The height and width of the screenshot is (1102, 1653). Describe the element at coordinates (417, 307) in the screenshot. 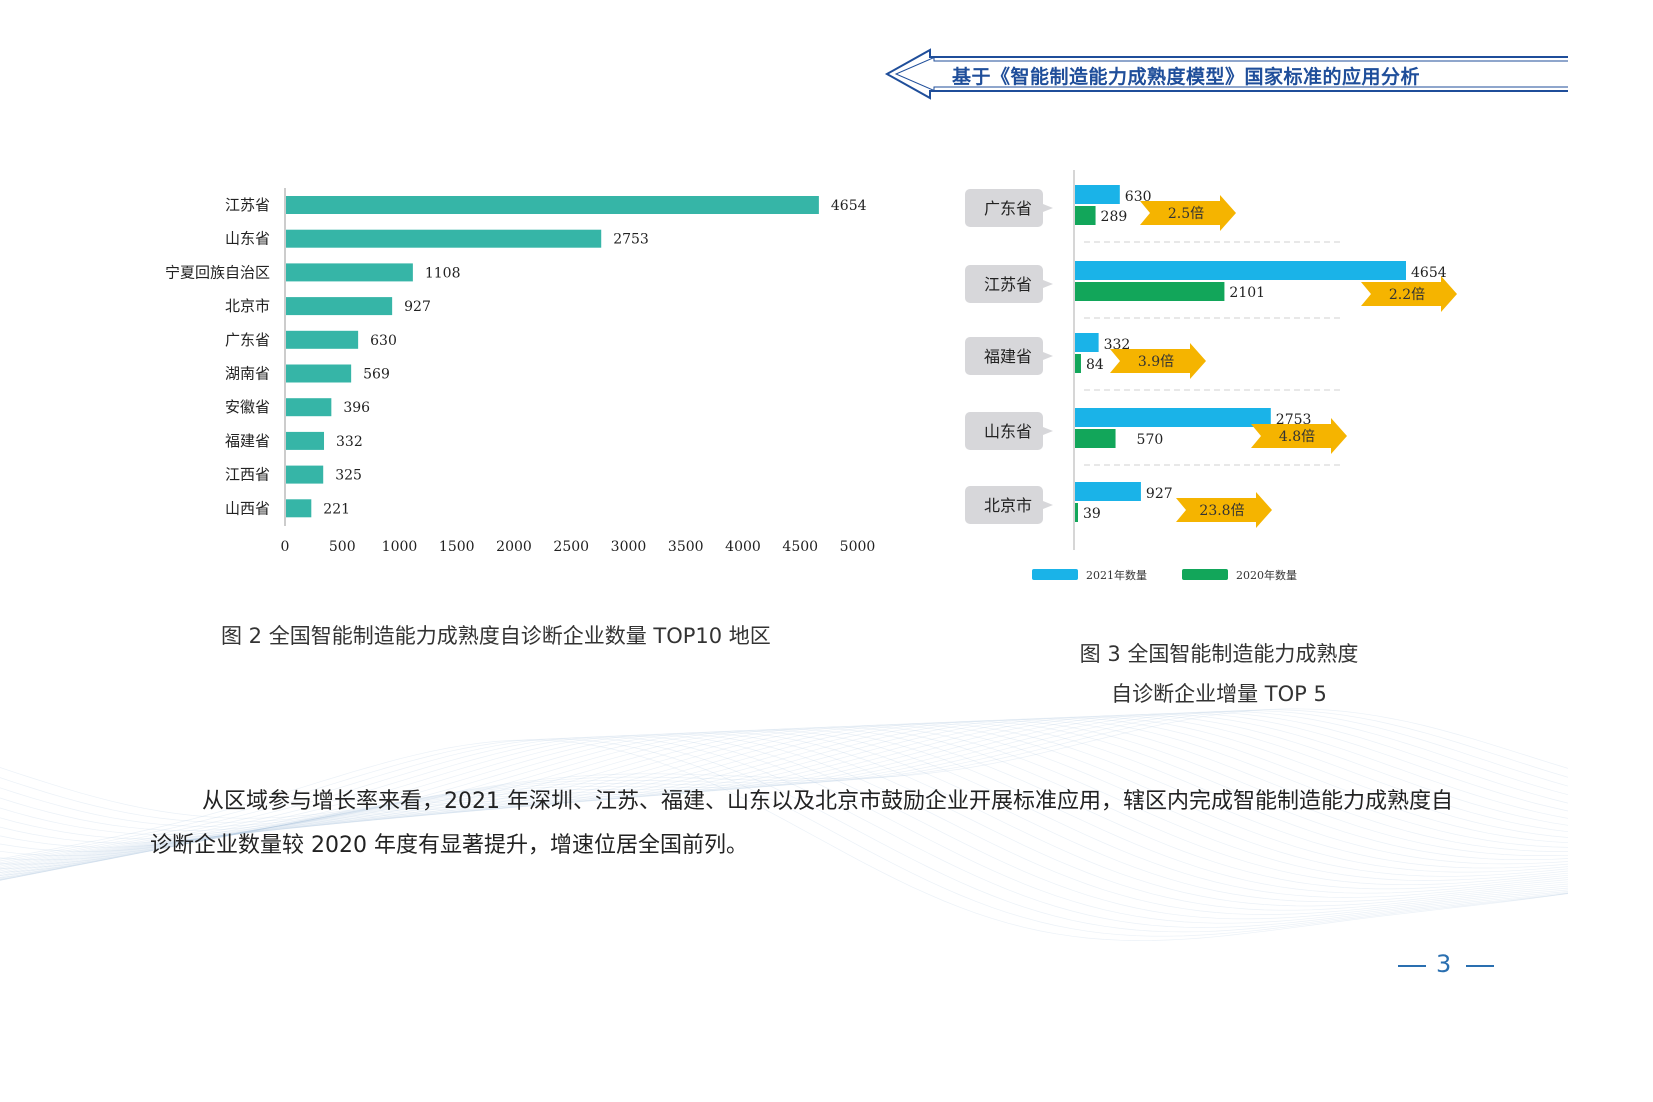

I see `chart2-value-label: 927` at that location.